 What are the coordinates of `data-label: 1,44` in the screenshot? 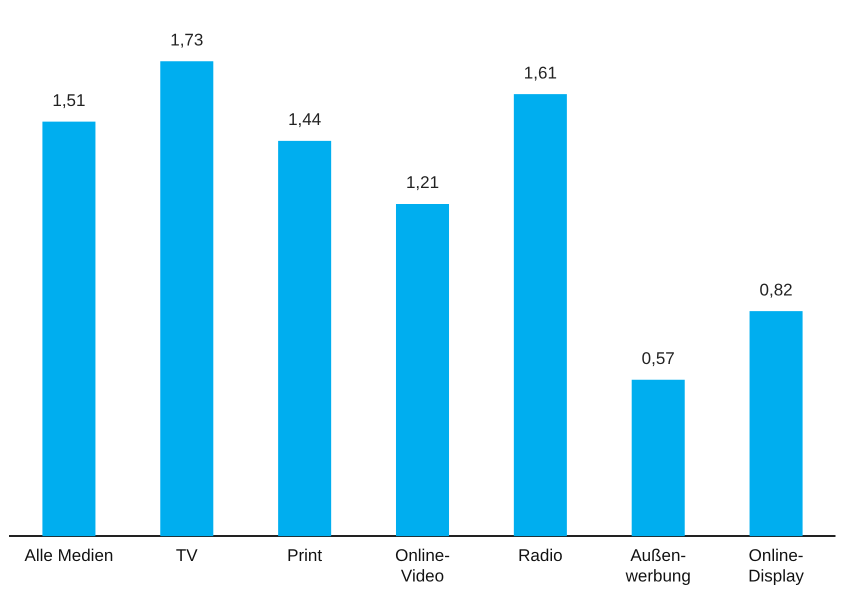 It's located at (305, 120).